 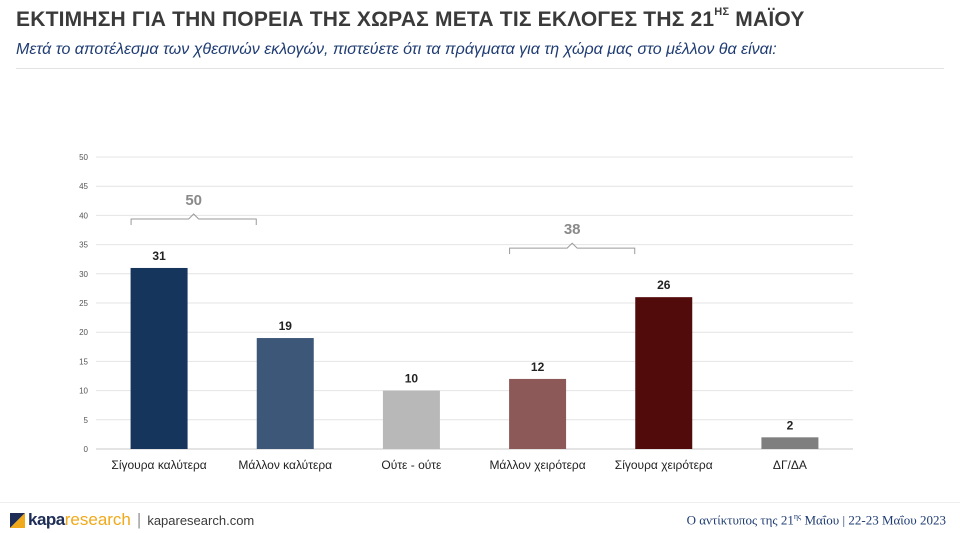 What do you see at coordinates (538, 367) in the screenshot?
I see `data-label: 12` at bounding box center [538, 367].